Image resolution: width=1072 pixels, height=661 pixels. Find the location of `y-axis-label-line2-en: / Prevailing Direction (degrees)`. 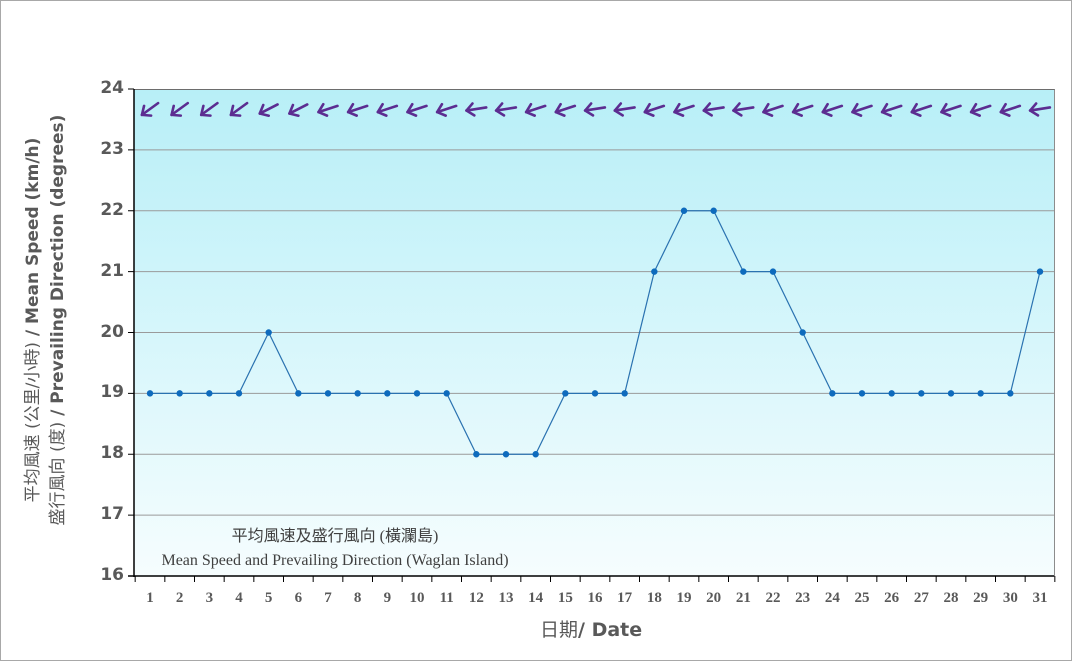

y-axis-label-line2-en: / Prevailing Direction (degrees) is located at coordinates (58, 268).